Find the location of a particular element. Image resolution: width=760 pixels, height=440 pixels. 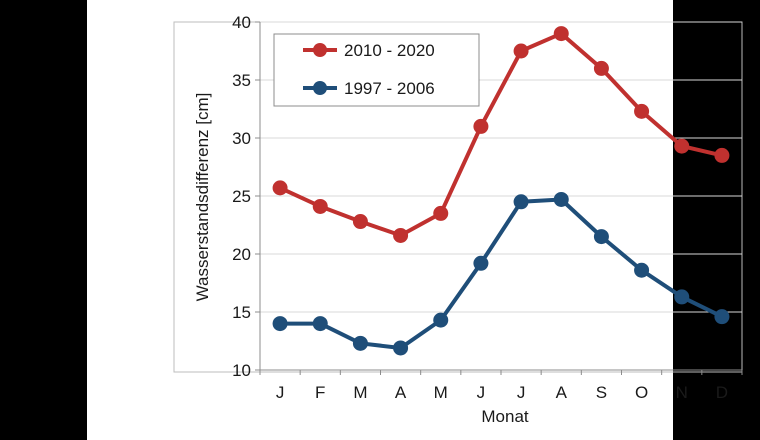

legend-box is located at coordinates (376, 70).